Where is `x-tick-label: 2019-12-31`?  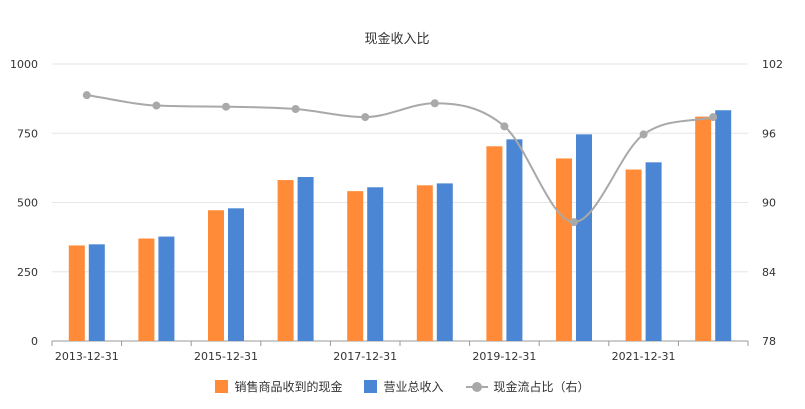
x-tick-label: 2019-12-31 is located at coordinates (504, 356).